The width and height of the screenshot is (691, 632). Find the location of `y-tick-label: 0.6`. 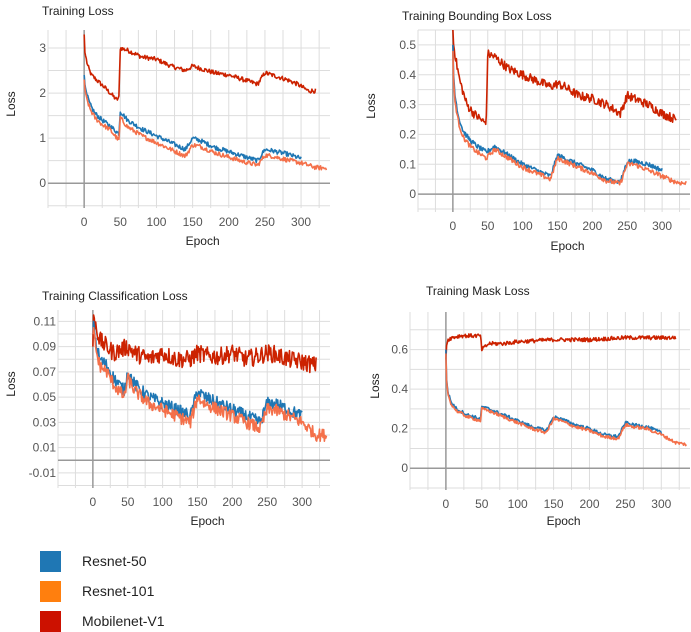

y-tick-label: 0.6 is located at coordinates (399, 350).